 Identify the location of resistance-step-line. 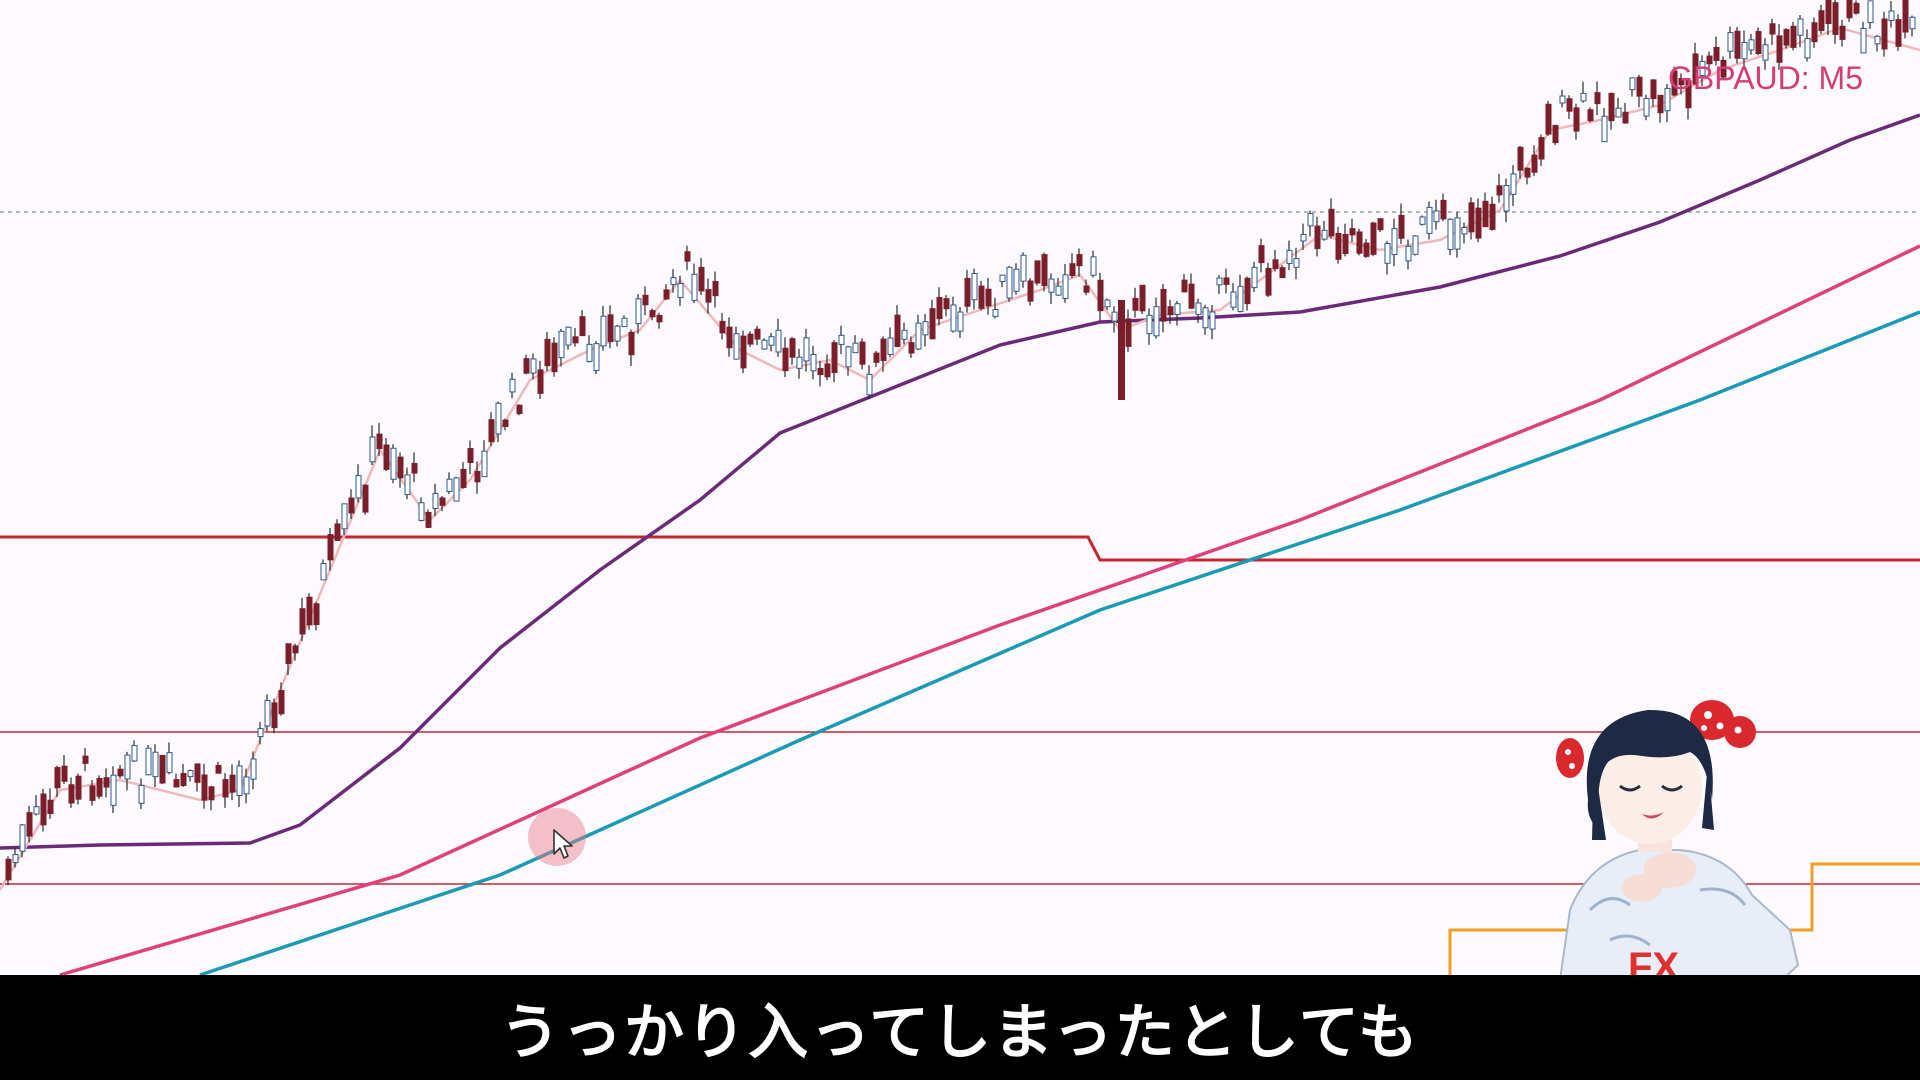
(960, 548).